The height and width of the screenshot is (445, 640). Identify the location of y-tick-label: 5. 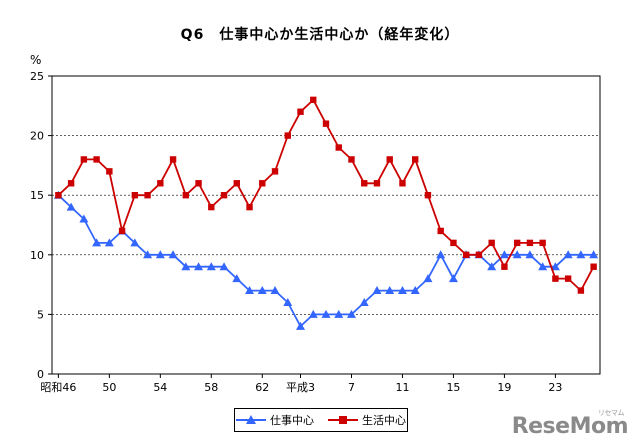
(40, 314).